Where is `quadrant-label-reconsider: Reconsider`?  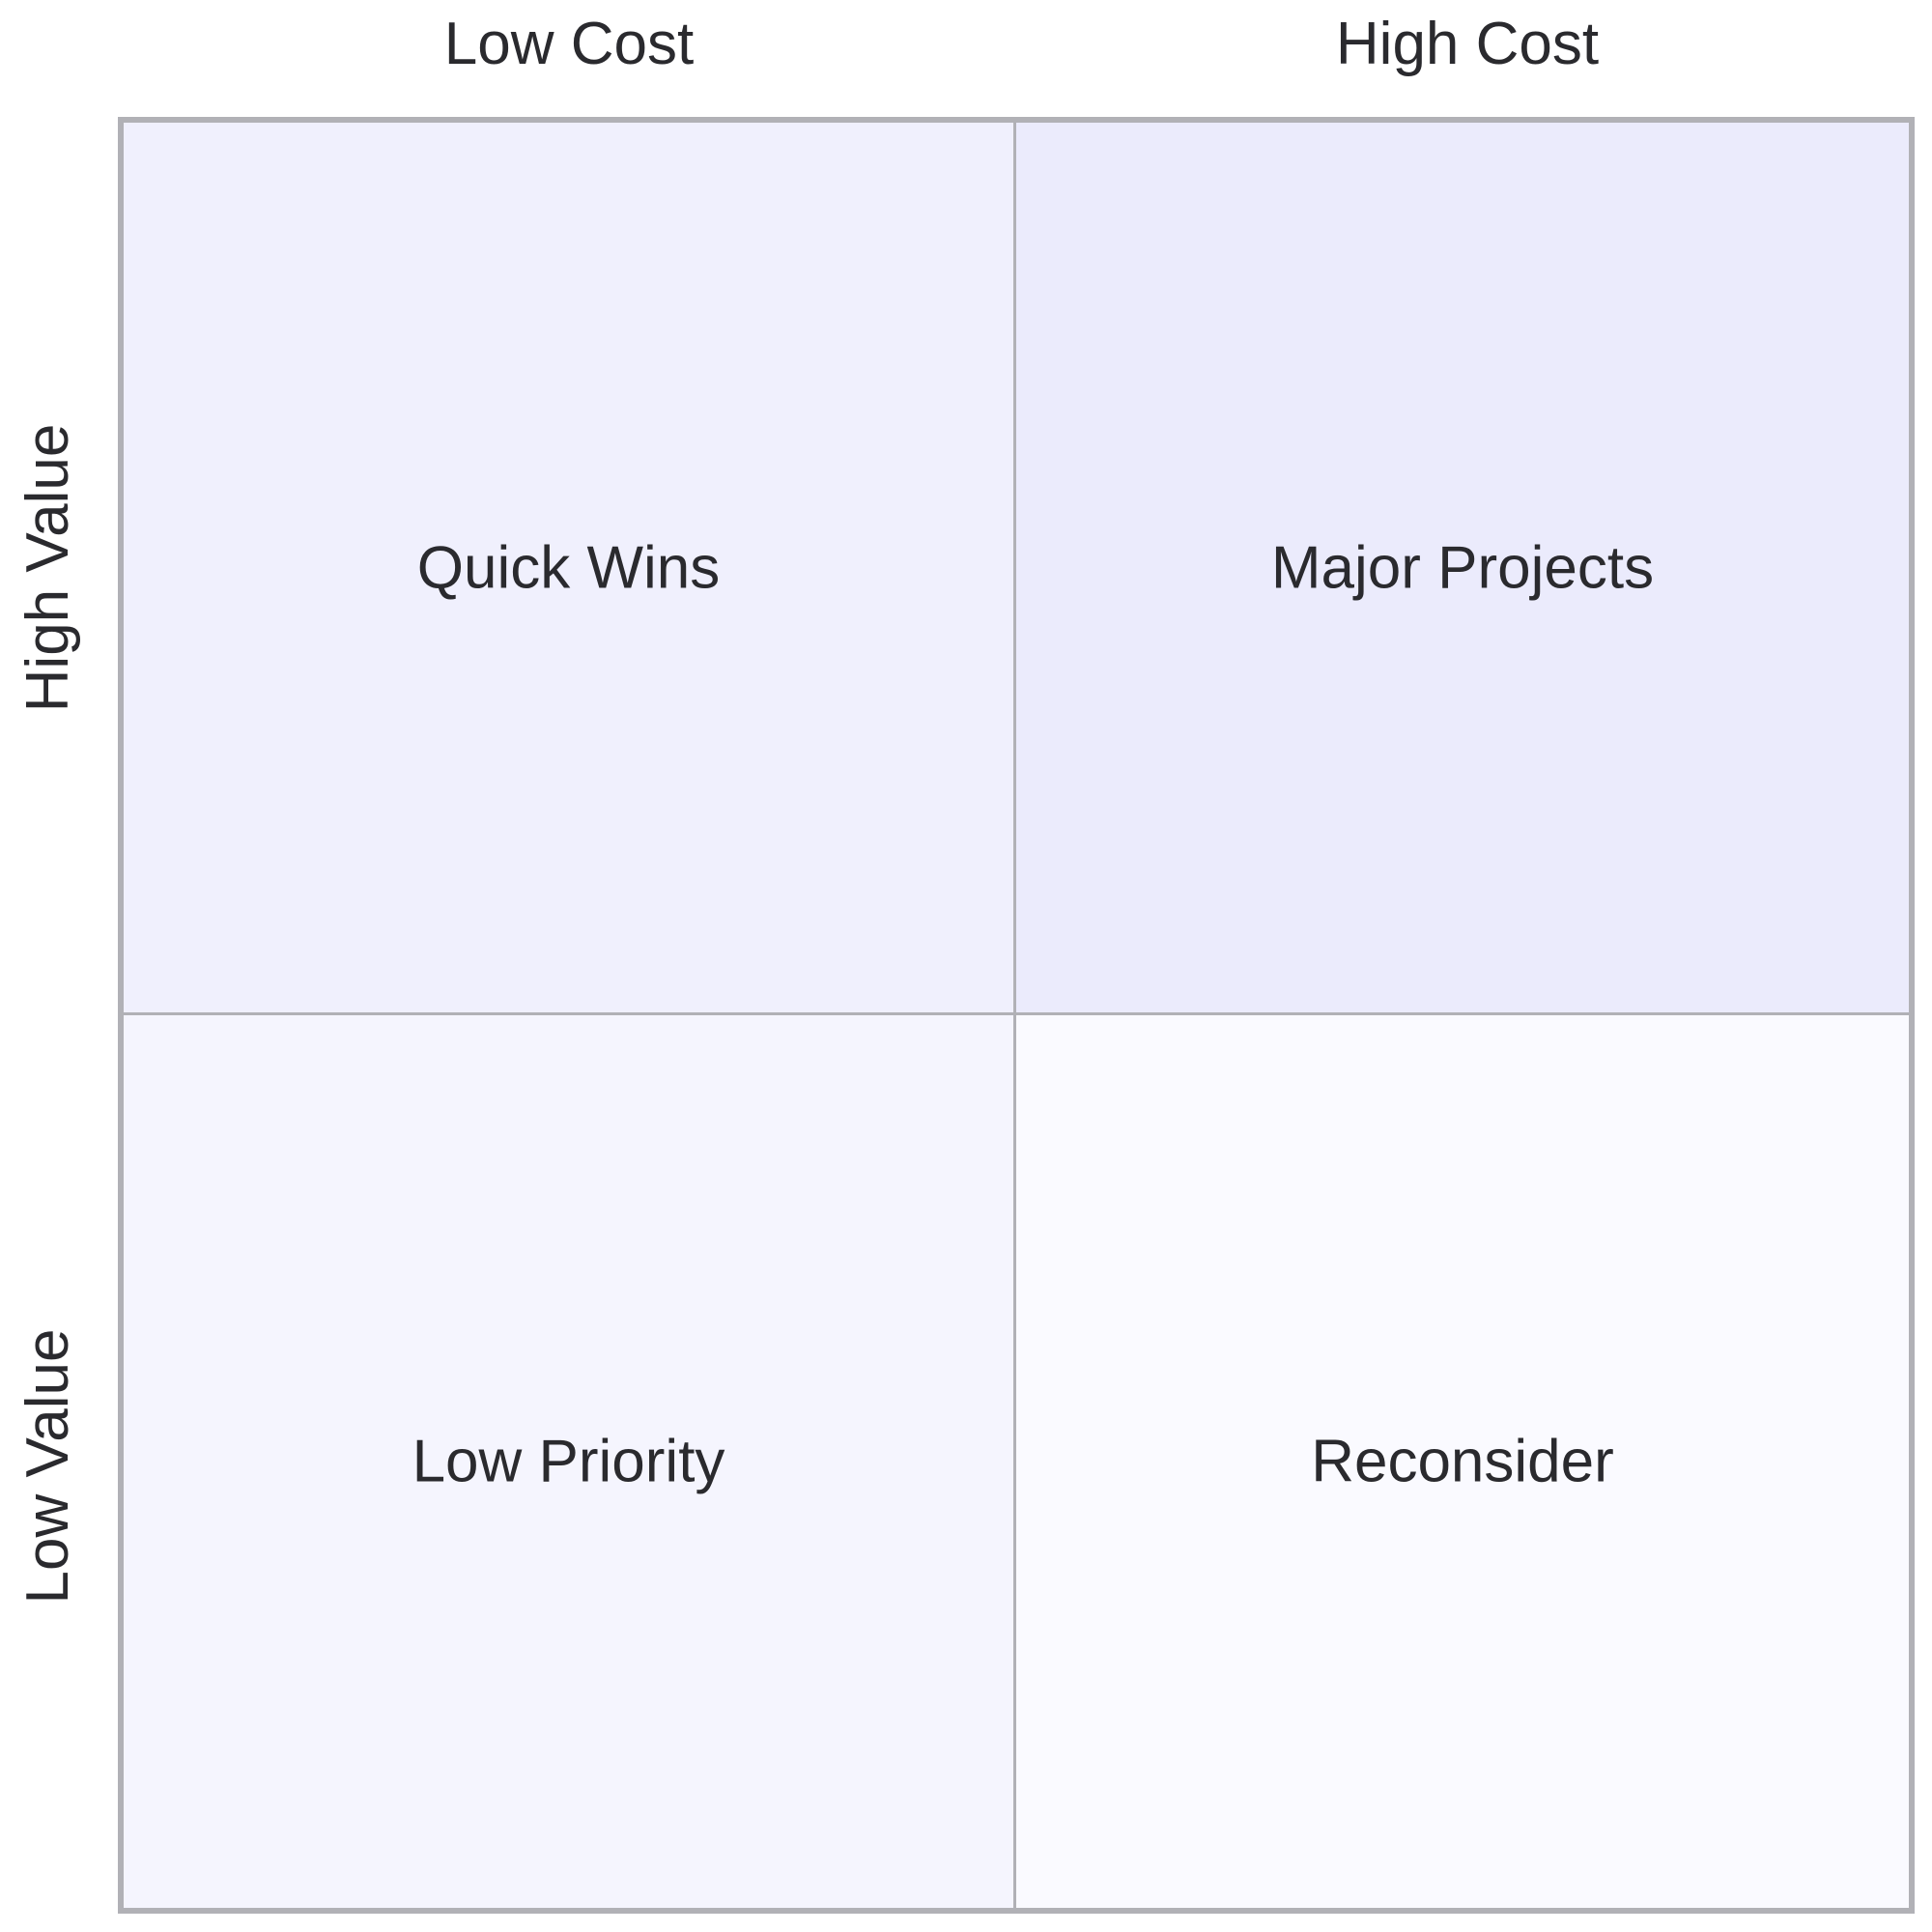 quadrant-label-reconsider: Reconsider is located at coordinates (1462, 1461).